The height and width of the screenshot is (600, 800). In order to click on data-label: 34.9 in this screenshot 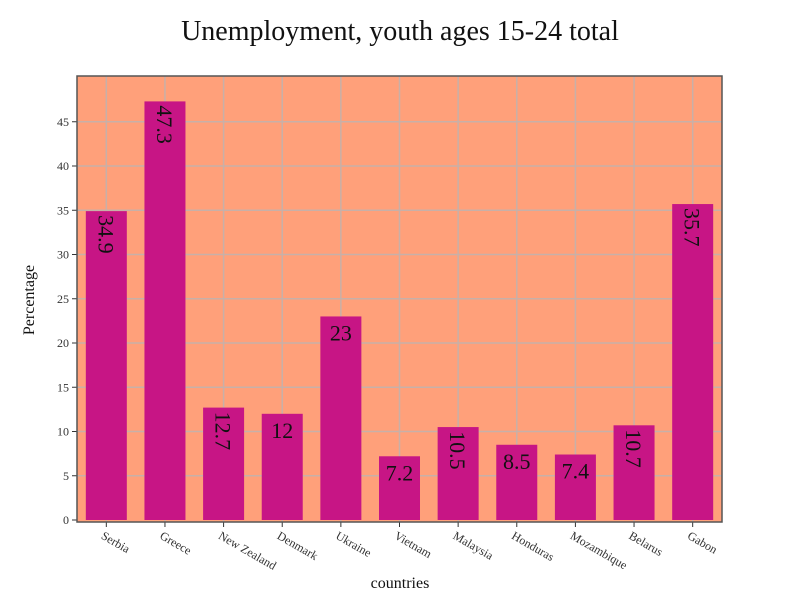, I will do `click(105, 234)`.